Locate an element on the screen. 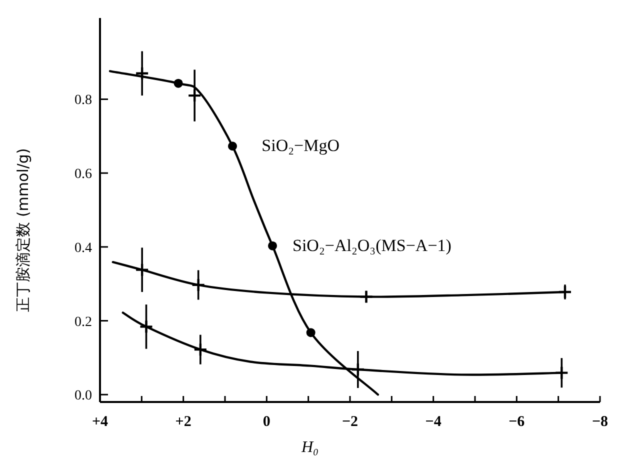 This screenshot has width=634, height=463. y-tick-label: 0.4 is located at coordinates (83, 248).